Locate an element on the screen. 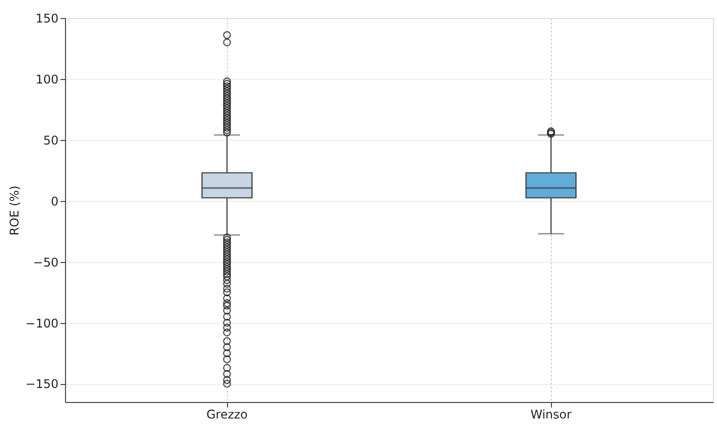 This screenshot has height=426, width=717. y-tick-label: 50 is located at coordinates (50, 140).